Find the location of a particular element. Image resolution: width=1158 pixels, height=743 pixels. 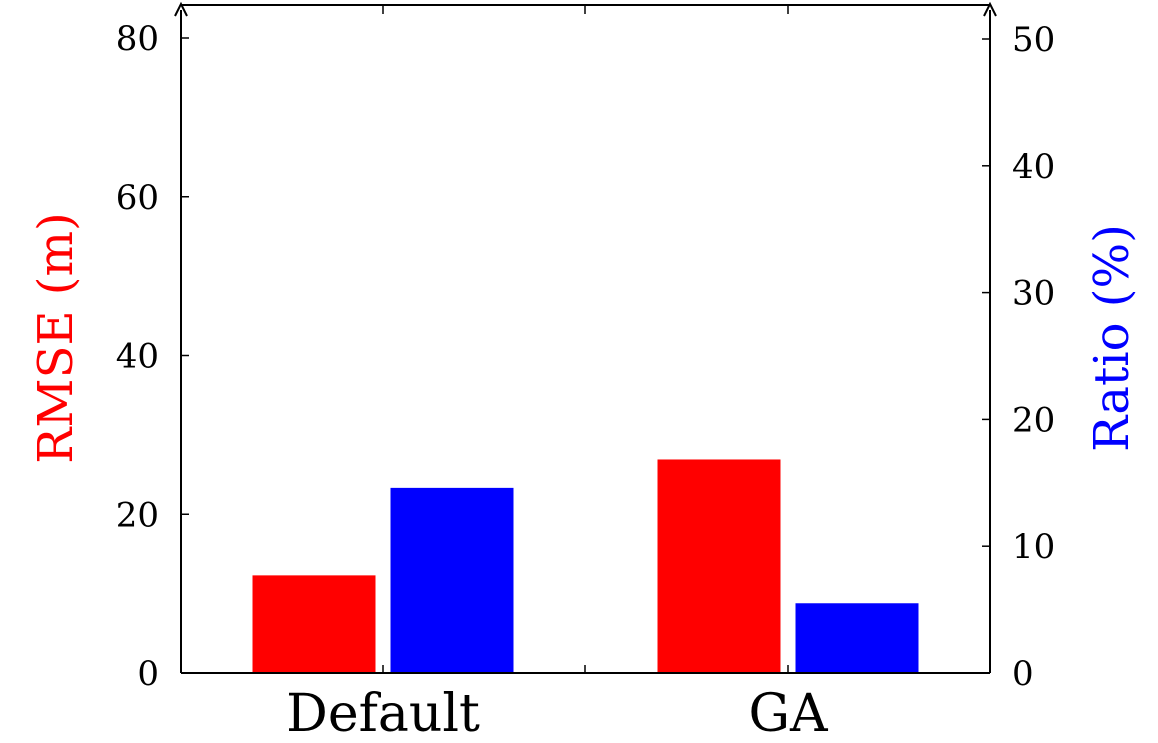

right-axis-arrow is located at coordinates (990, 9).